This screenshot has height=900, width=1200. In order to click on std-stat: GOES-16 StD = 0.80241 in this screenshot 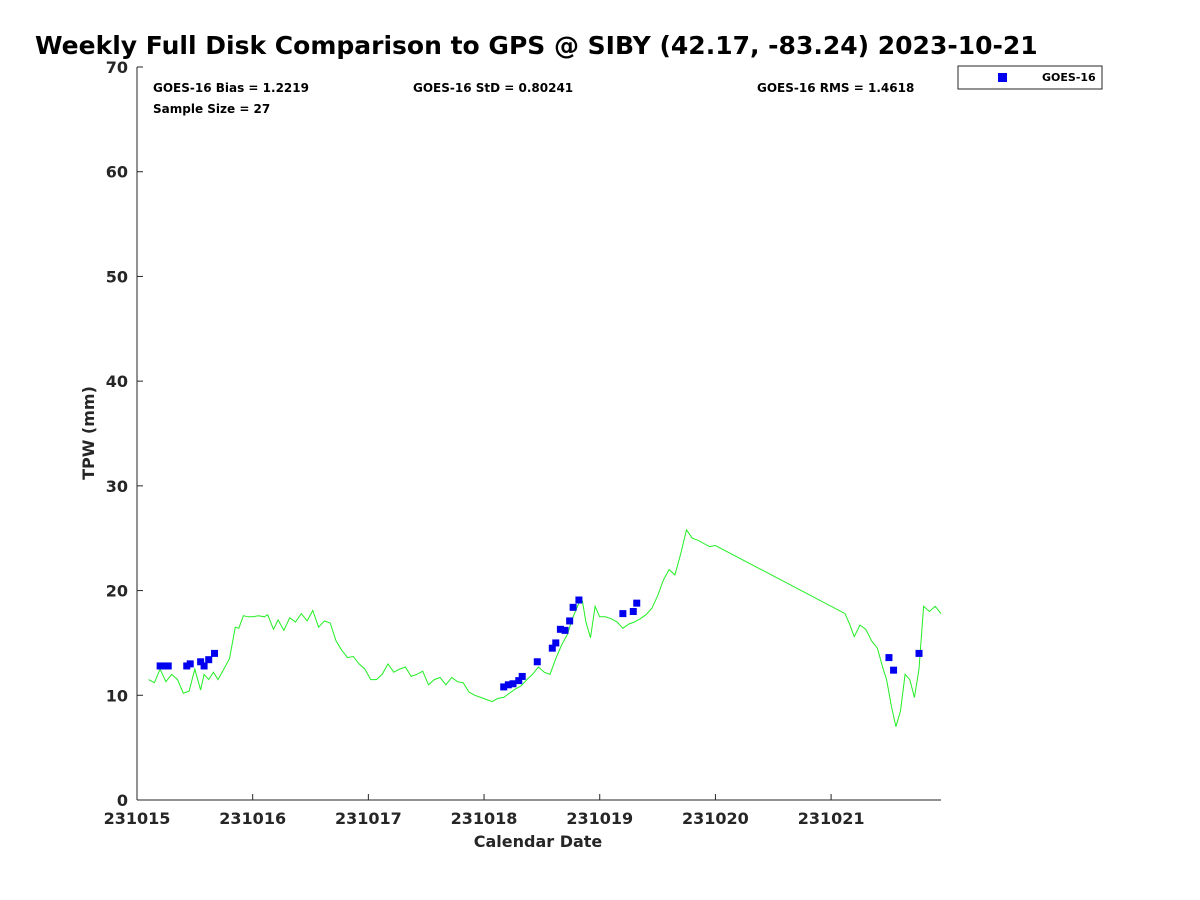, I will do `click(493, 88)`.